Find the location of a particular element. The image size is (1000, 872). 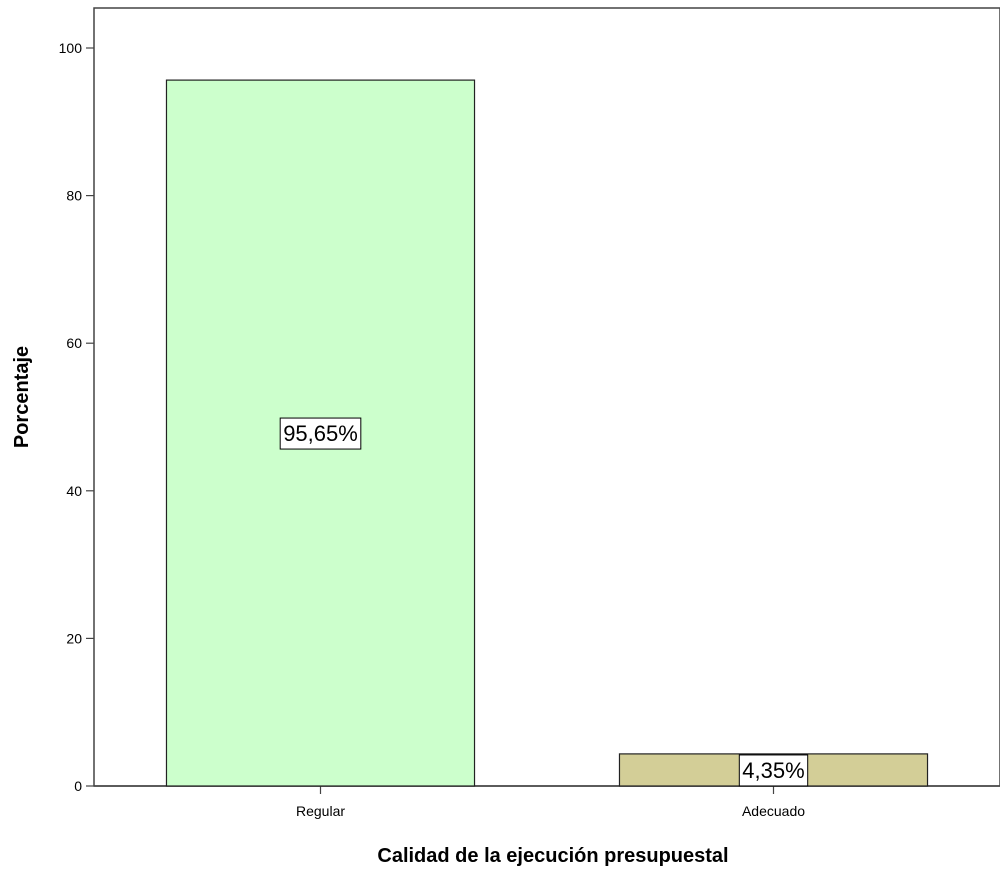

y-tick-label: 100 is located at coordinates (71, 48).